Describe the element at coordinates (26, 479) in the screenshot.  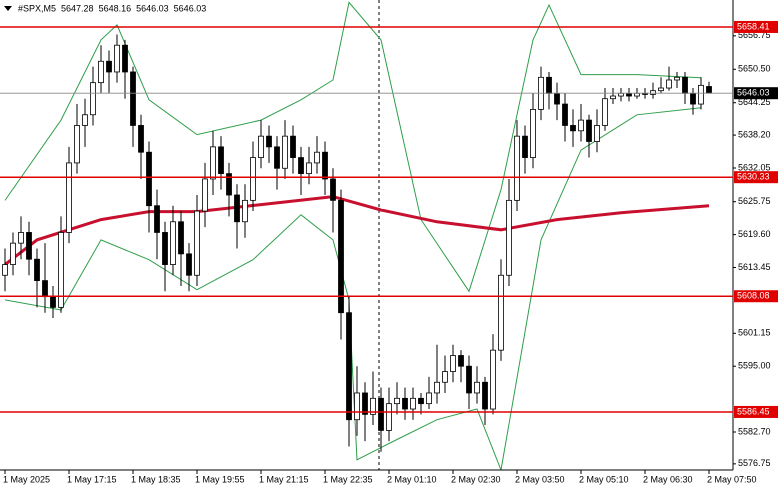
I see `x-tick-label: 1 May 2025` at that location.